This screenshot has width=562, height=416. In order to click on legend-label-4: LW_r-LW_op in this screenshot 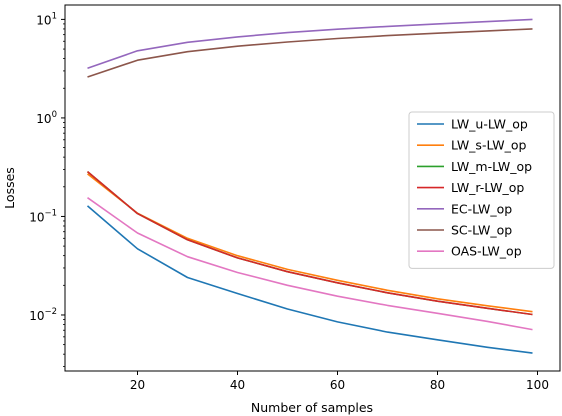, I will do `click(487, 187)`.